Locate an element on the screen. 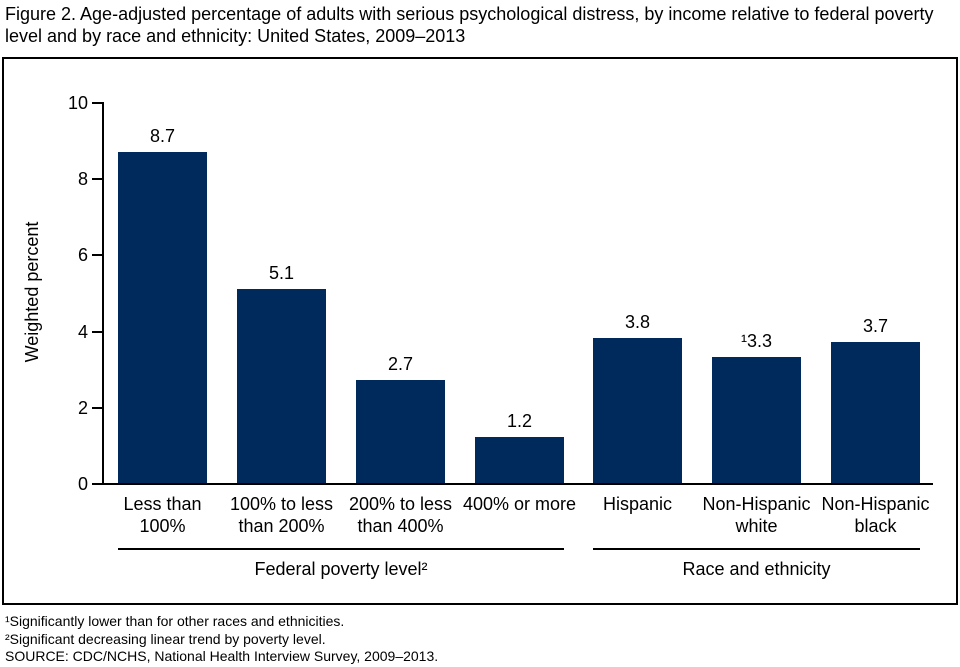  group-label: Race and ethnicity is located at coordinates (756, 569).